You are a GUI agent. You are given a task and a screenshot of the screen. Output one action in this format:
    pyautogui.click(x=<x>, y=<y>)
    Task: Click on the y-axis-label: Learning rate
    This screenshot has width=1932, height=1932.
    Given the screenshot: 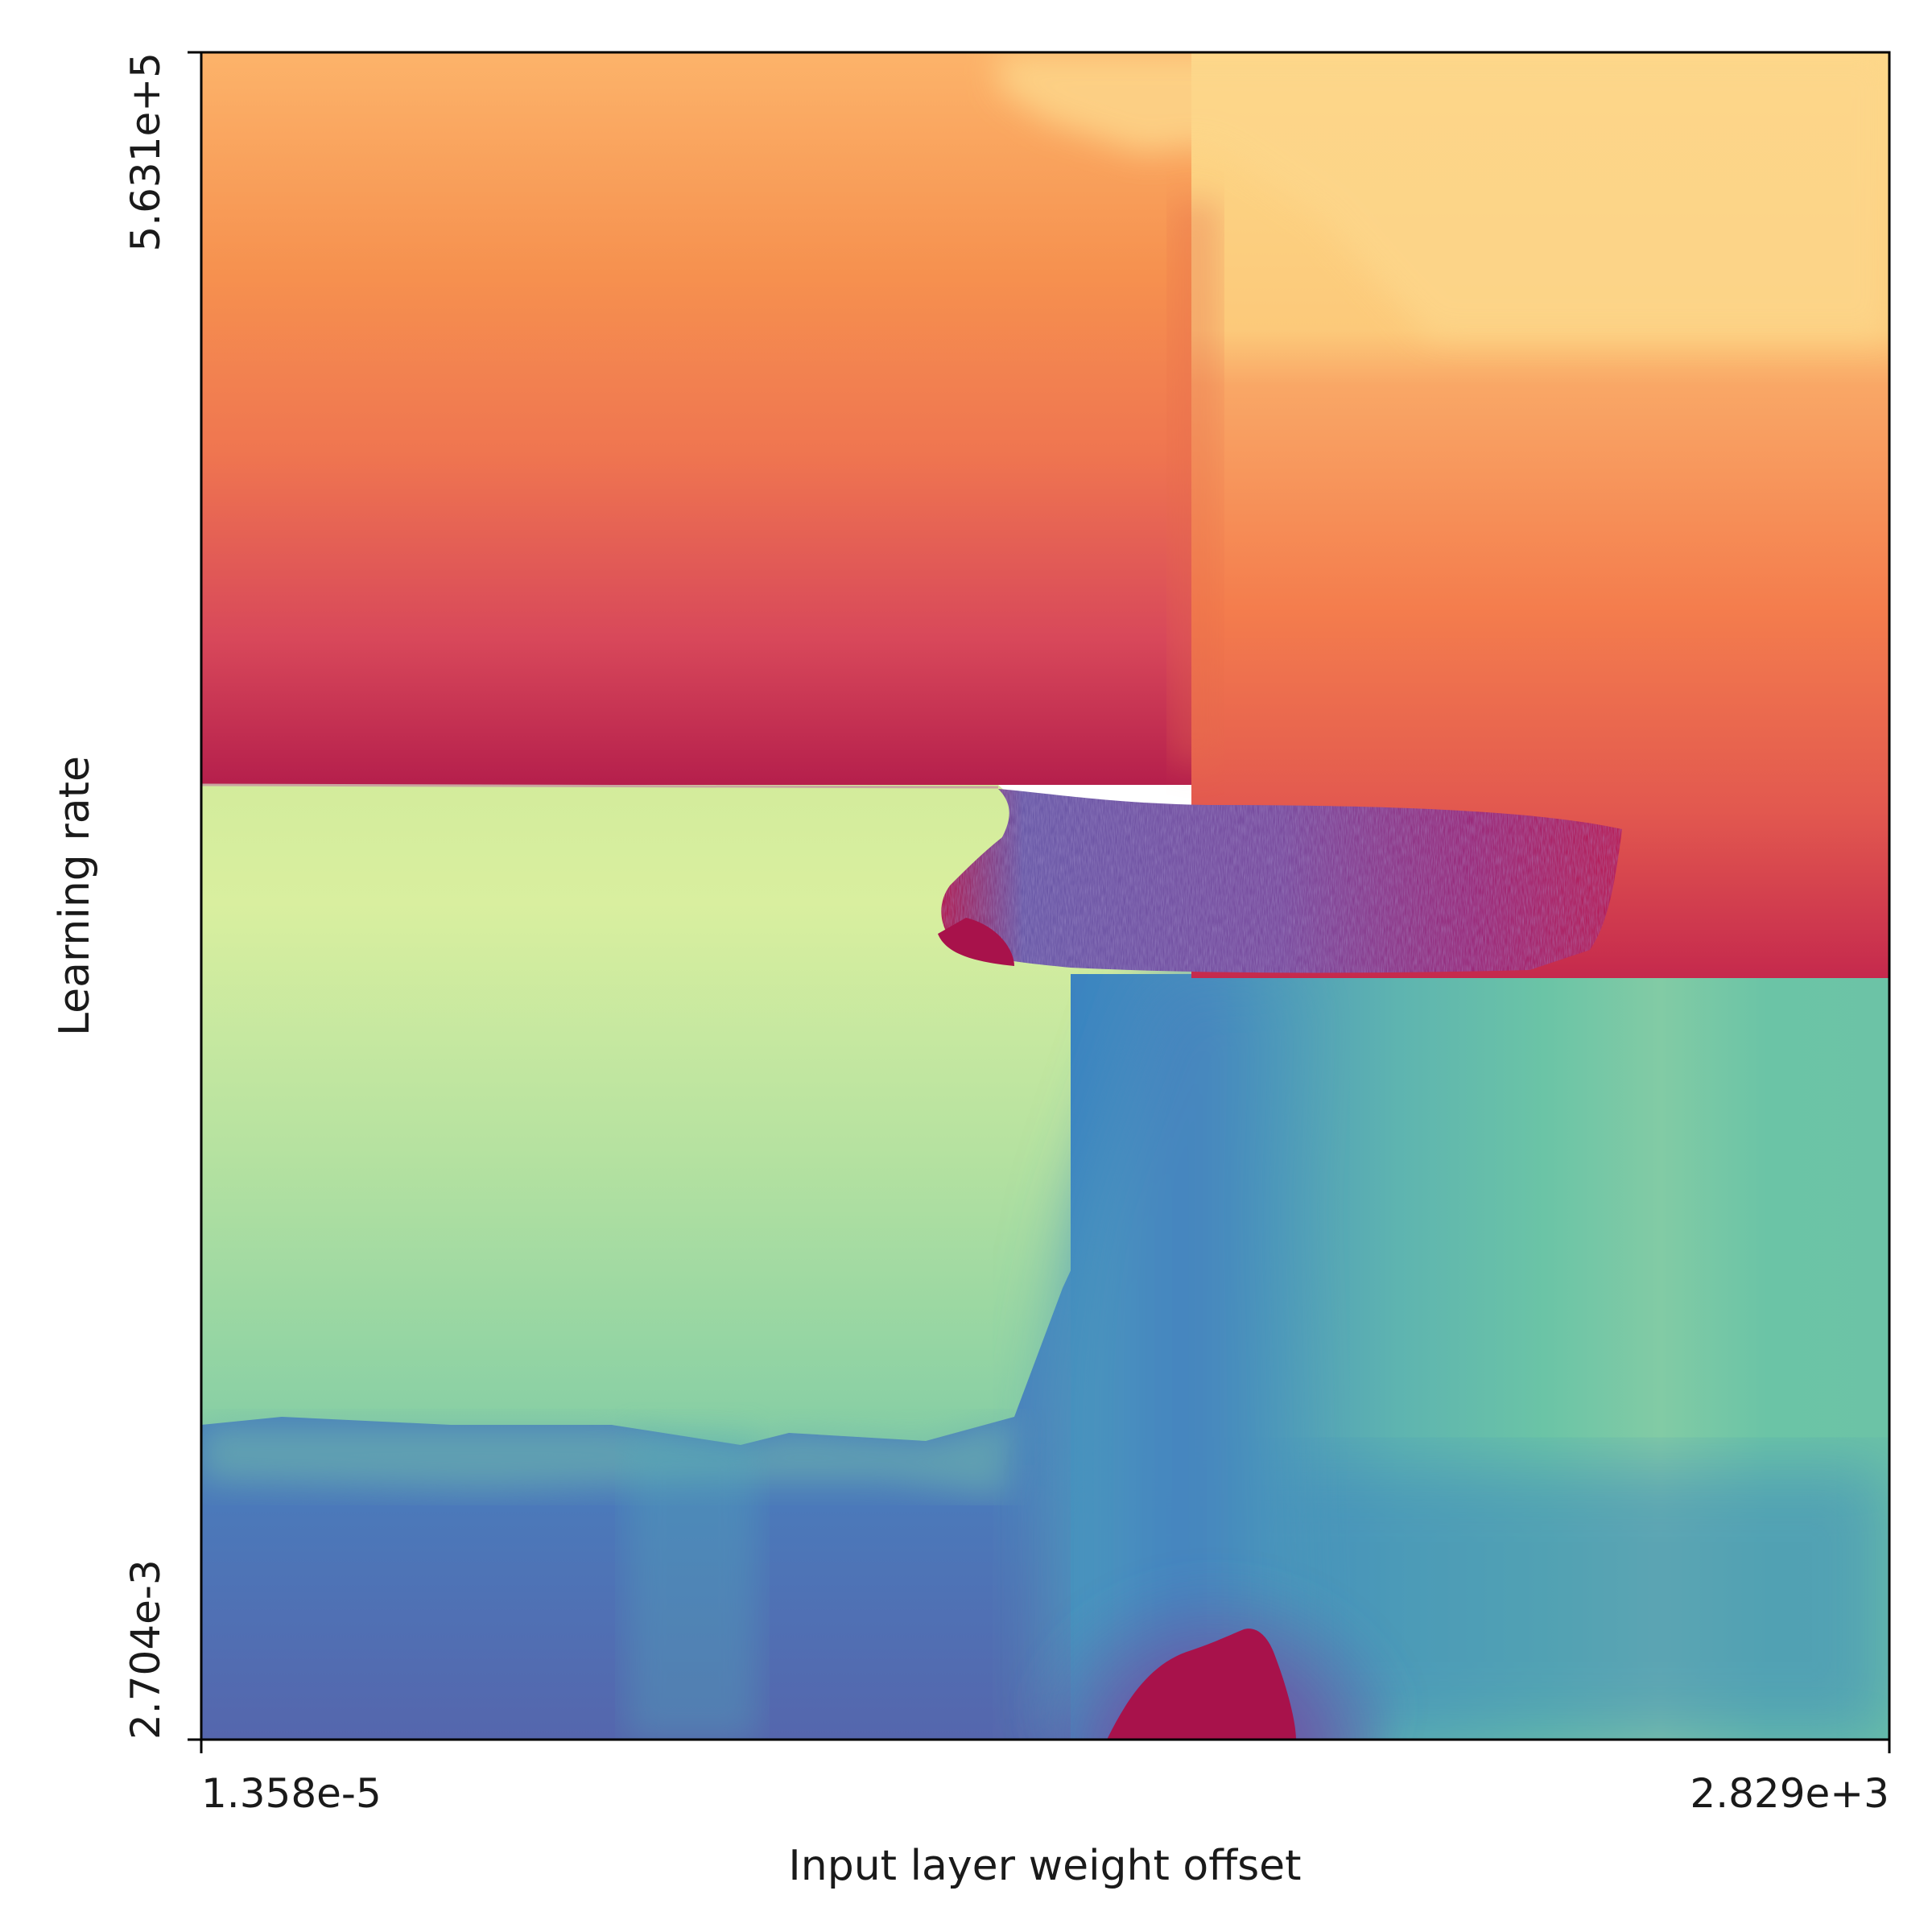 What is the action you would take?
    pyautogui.click(x=75, y=896)
    